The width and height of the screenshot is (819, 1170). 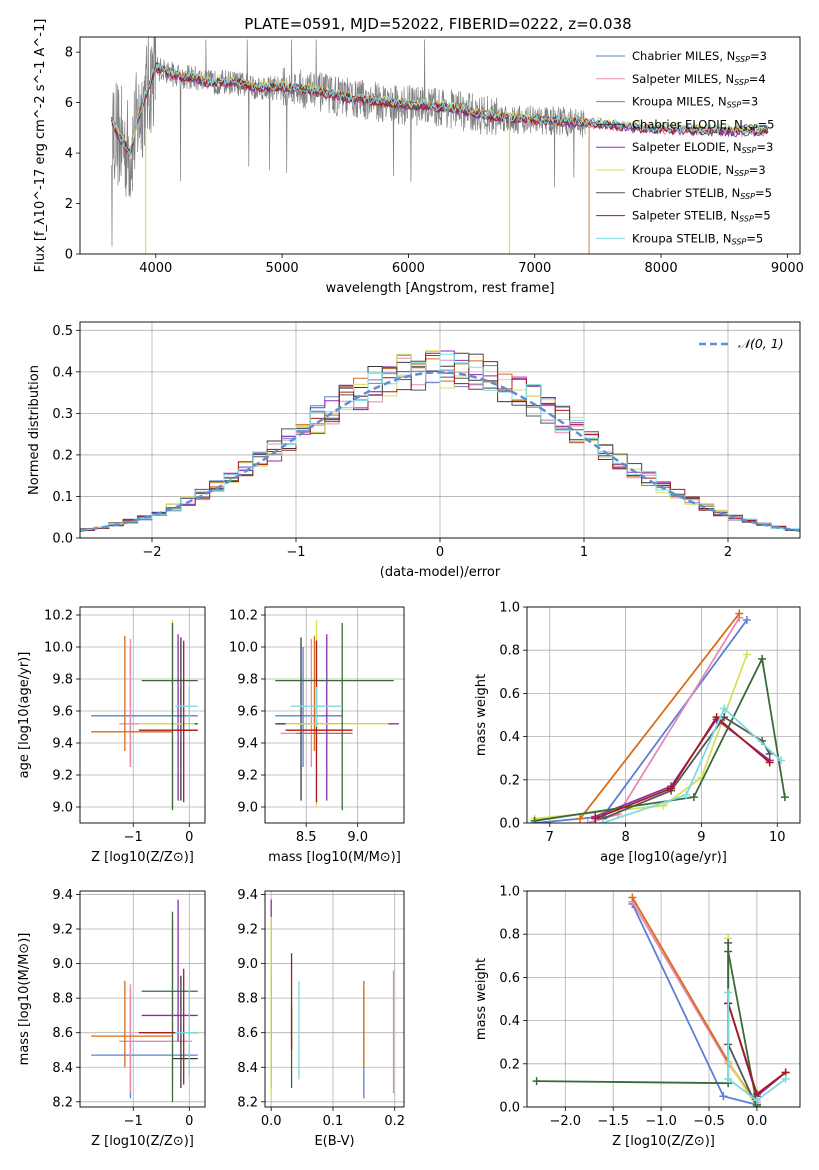 What do you see at coordinates (69, 103) in the screenshot?
I see `y-tick-label: 6` at bounding box center [69, 103].